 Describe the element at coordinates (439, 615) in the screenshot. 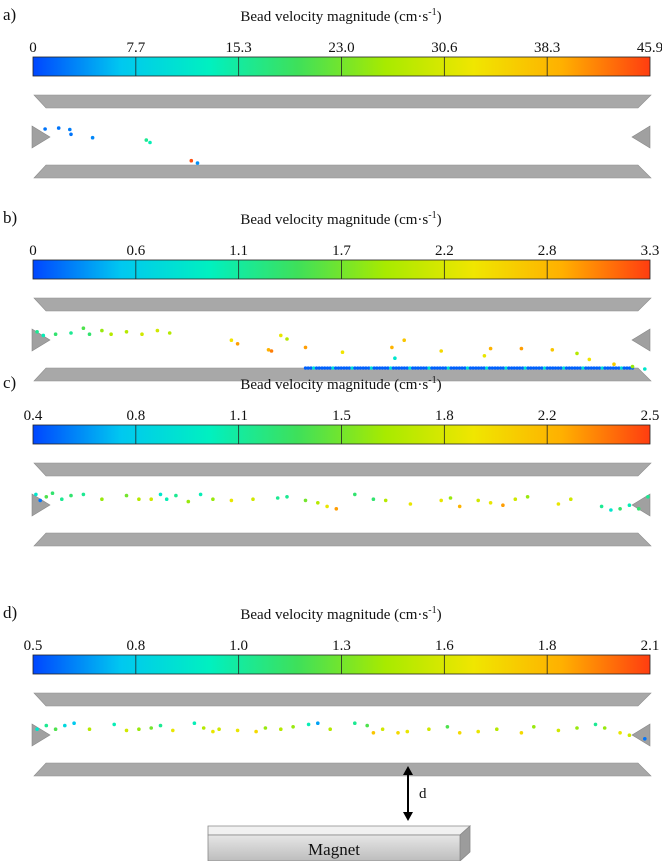

I see `colorbar-title-close: )` at that location.